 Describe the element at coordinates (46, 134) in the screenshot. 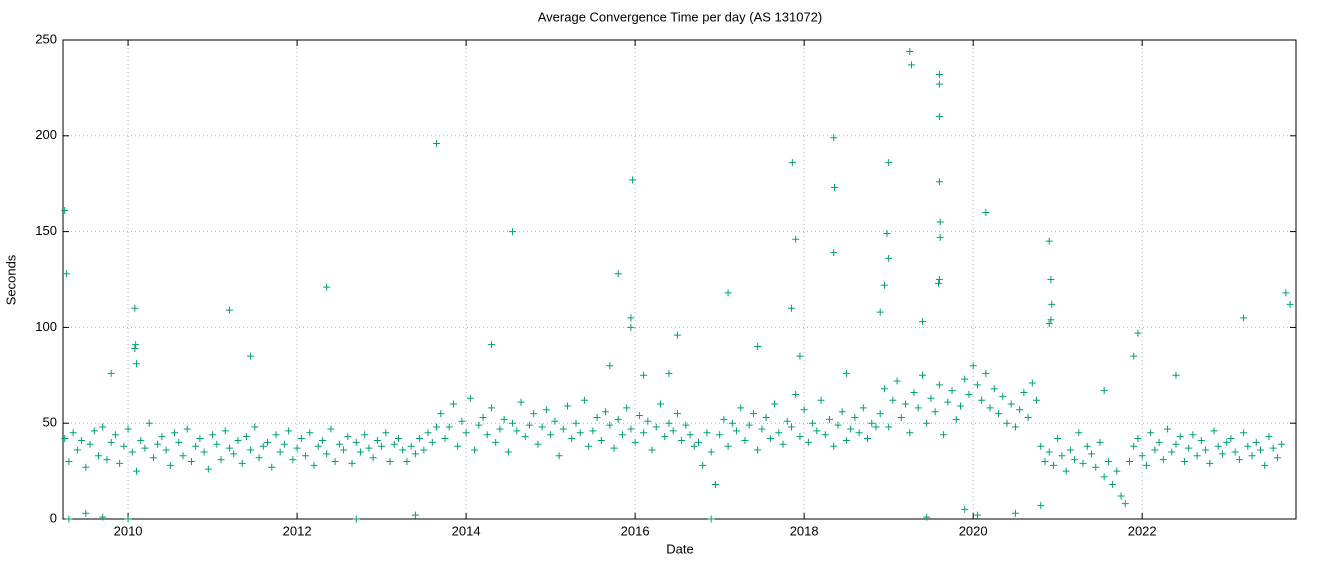

I see `y-tick-label: 200` at that location.